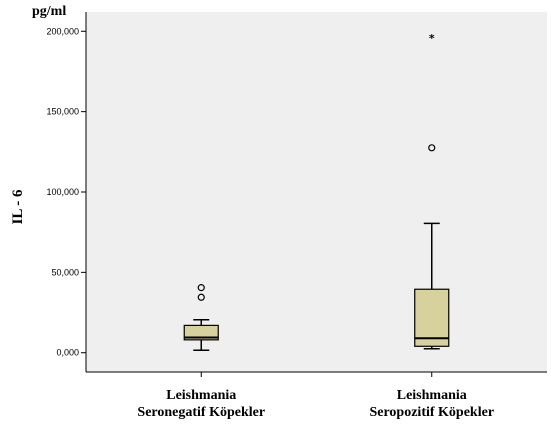  I want to click on y-tick-label: 100,000, so click(62, 192).